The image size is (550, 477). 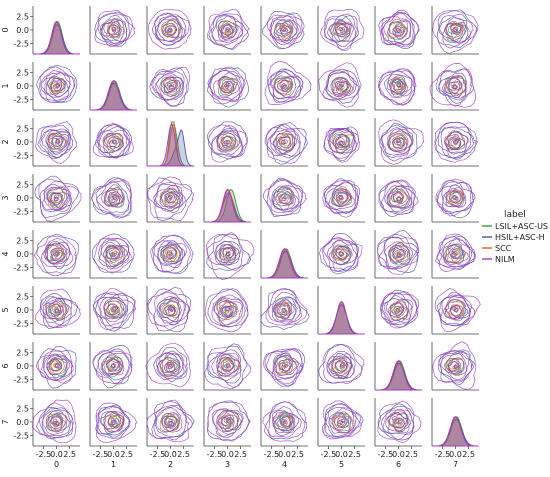 I want to click on y-tick-label: -2.5, so click(x=21, y=379).